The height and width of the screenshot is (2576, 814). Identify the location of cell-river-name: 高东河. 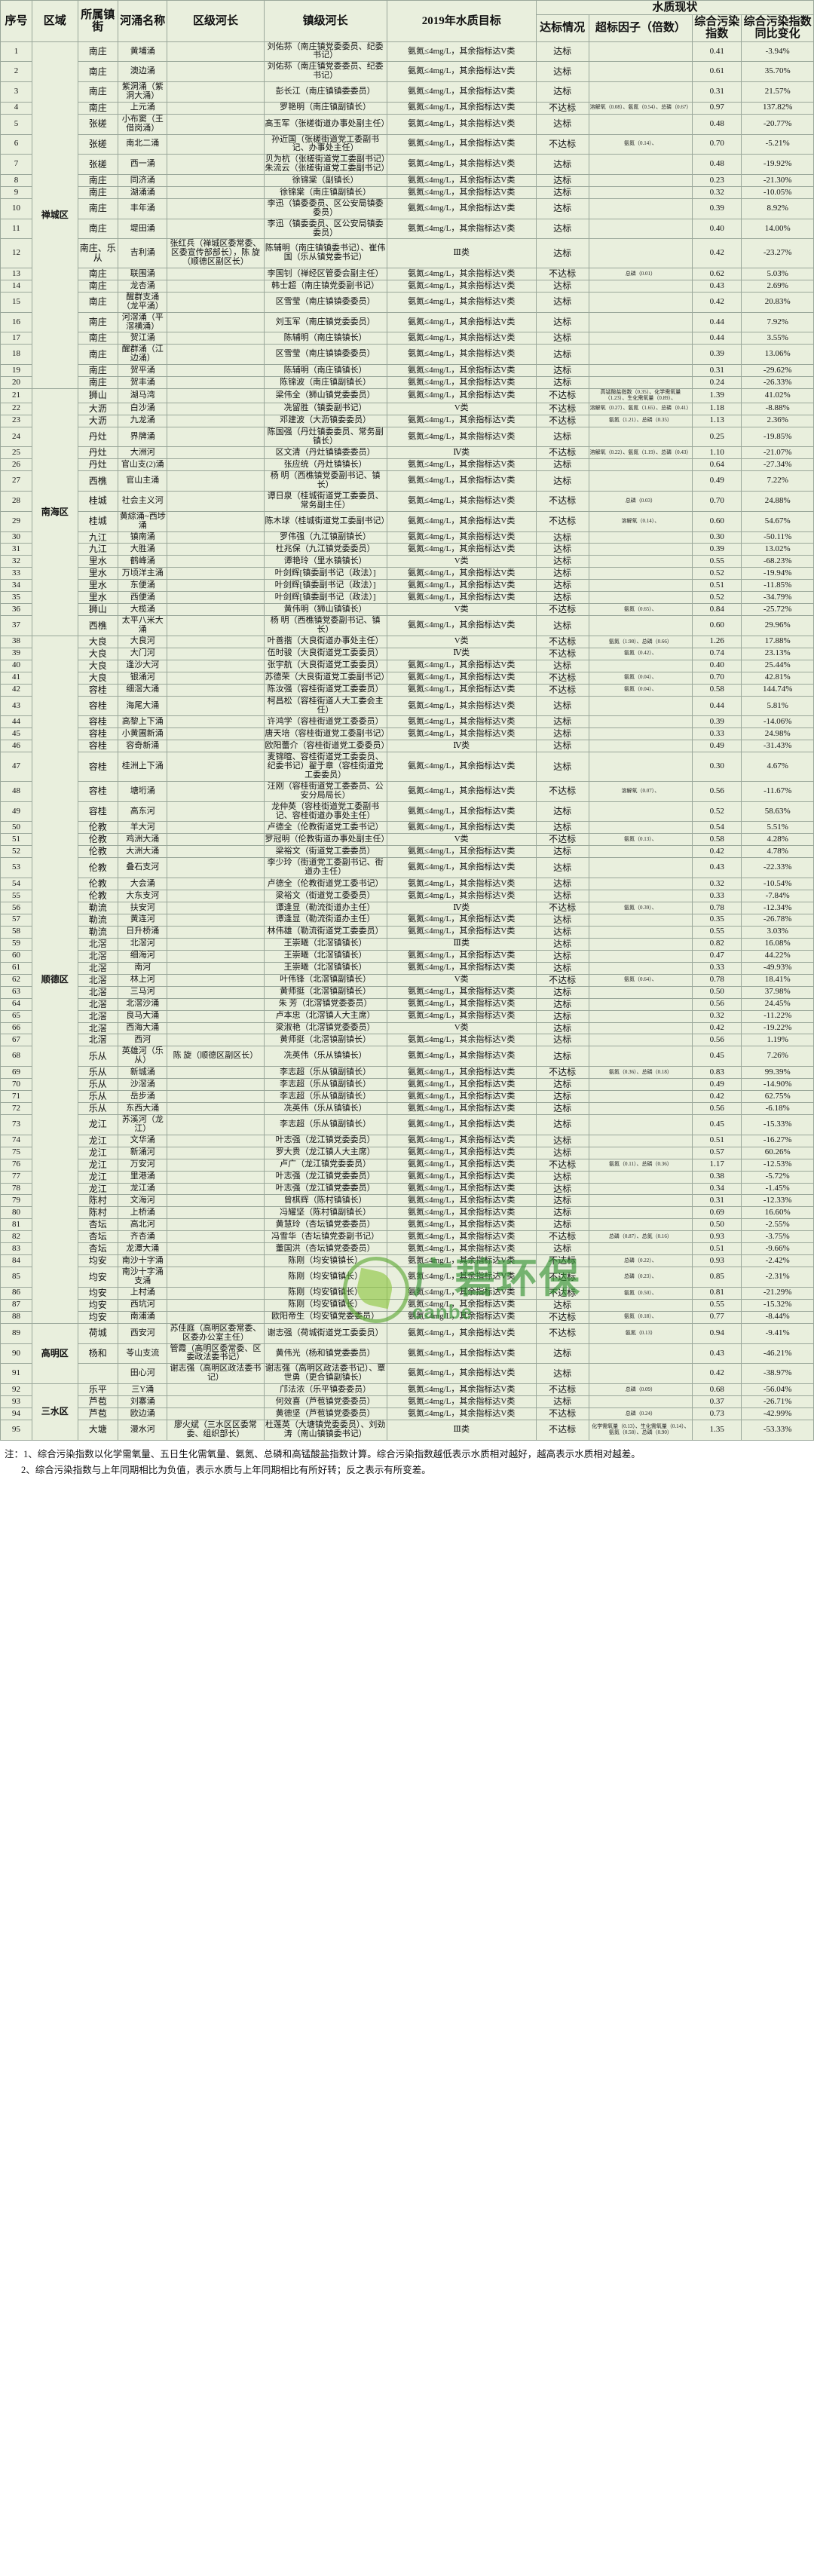
(143, 811).